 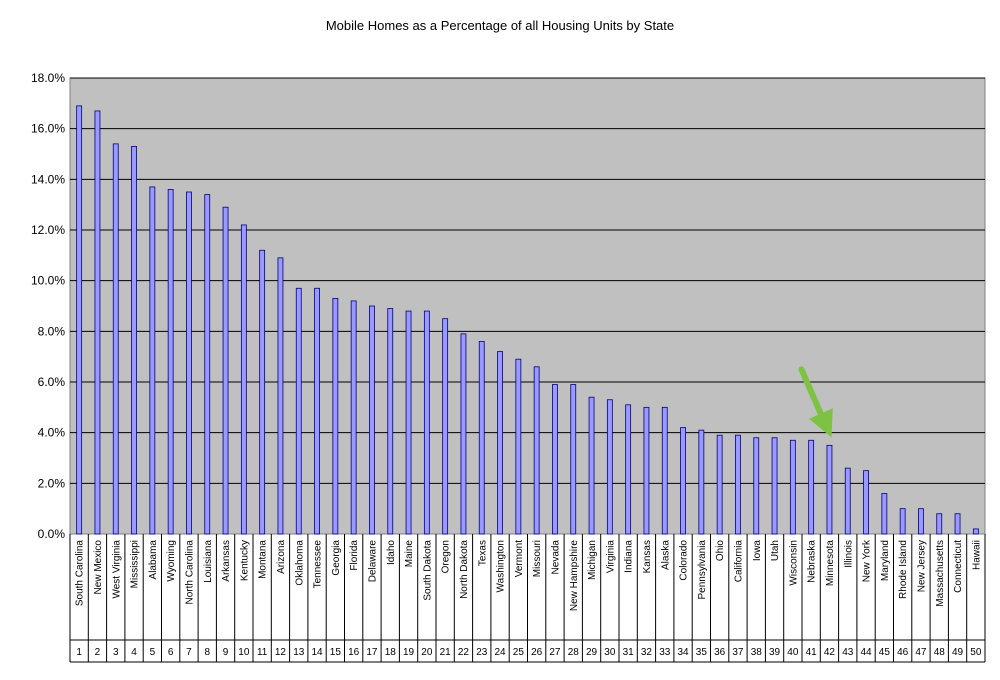 I want to click on x-category-label: Kansas, so click(x=647, y=556).